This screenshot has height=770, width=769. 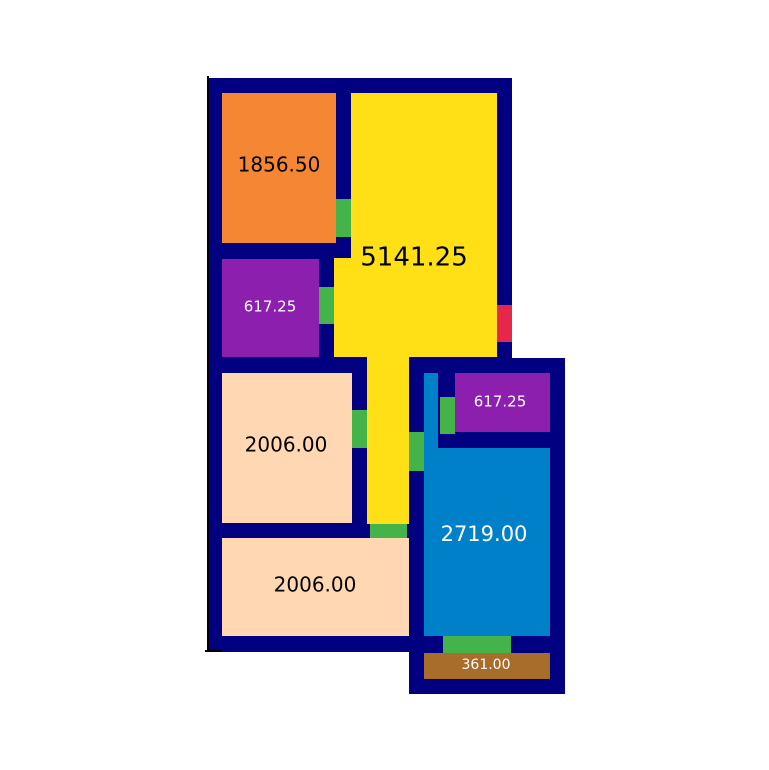 What do you see at coordinates (326, 305) in the screenshot?
I see `door-bathroom-west` at bounding box center [326, 305].